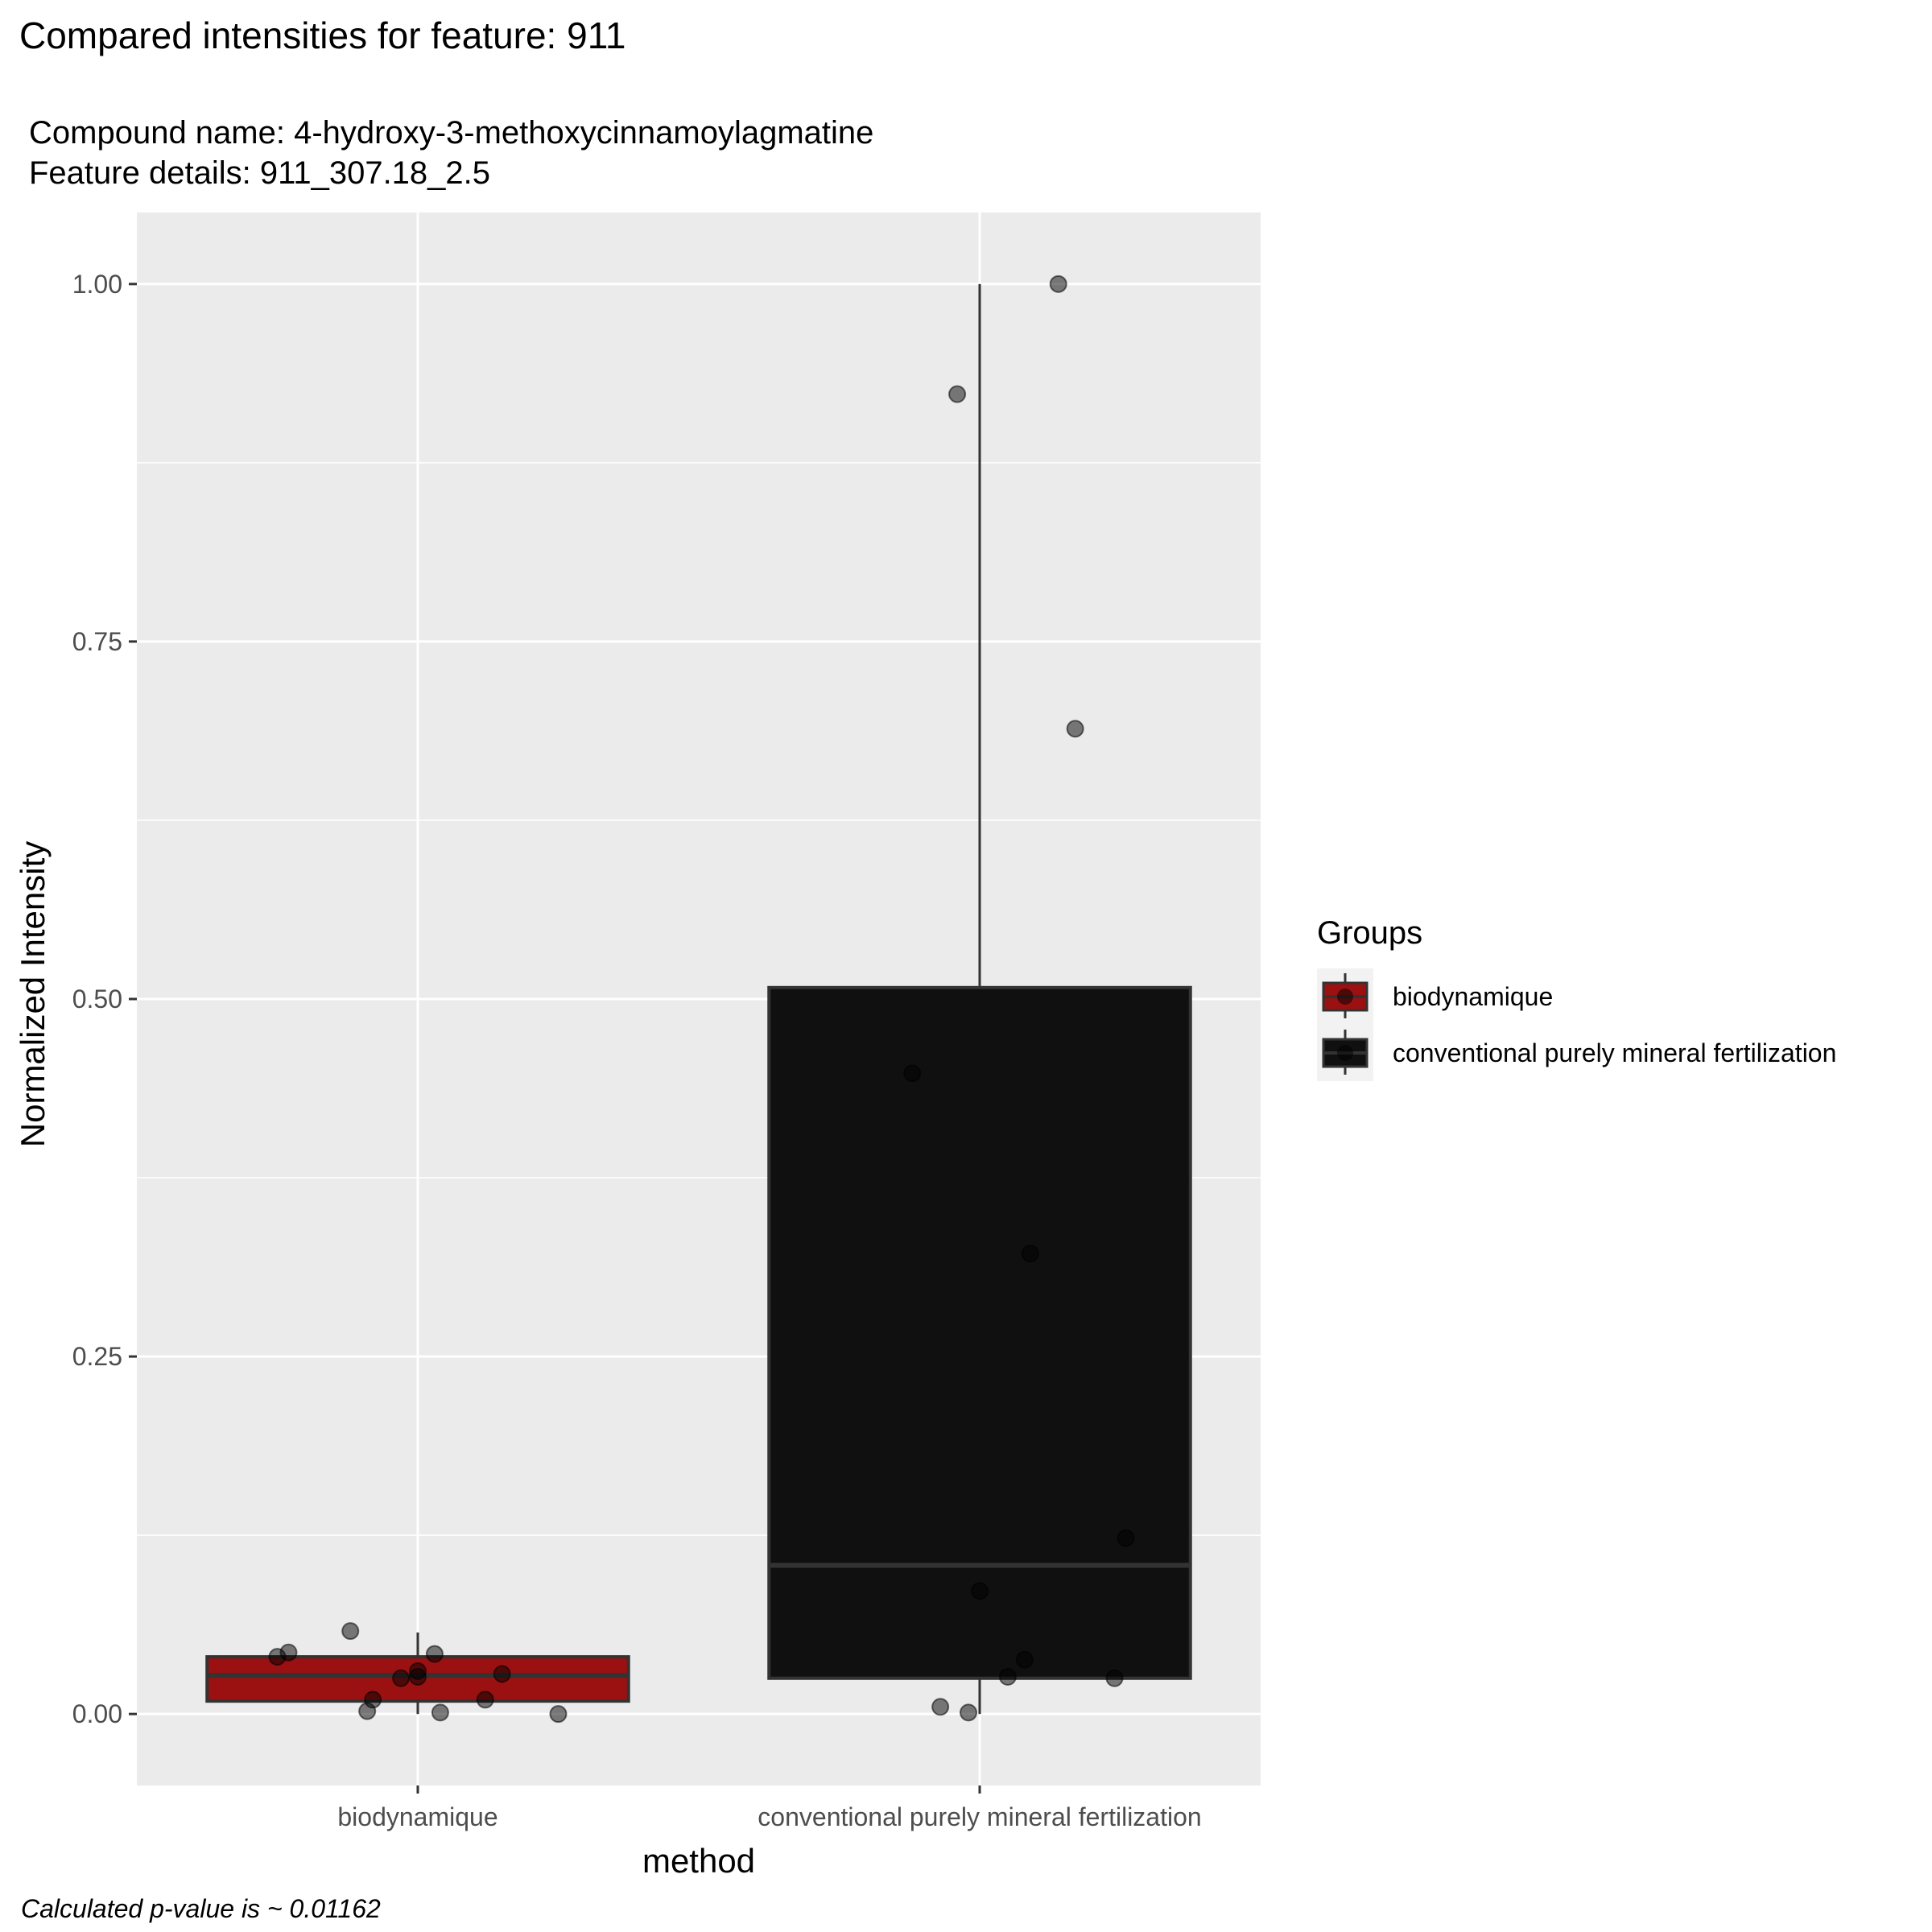 This screenshot has height=1932, width=1932. I want to click on legend-label: biodynamique, so click(1473, 996).